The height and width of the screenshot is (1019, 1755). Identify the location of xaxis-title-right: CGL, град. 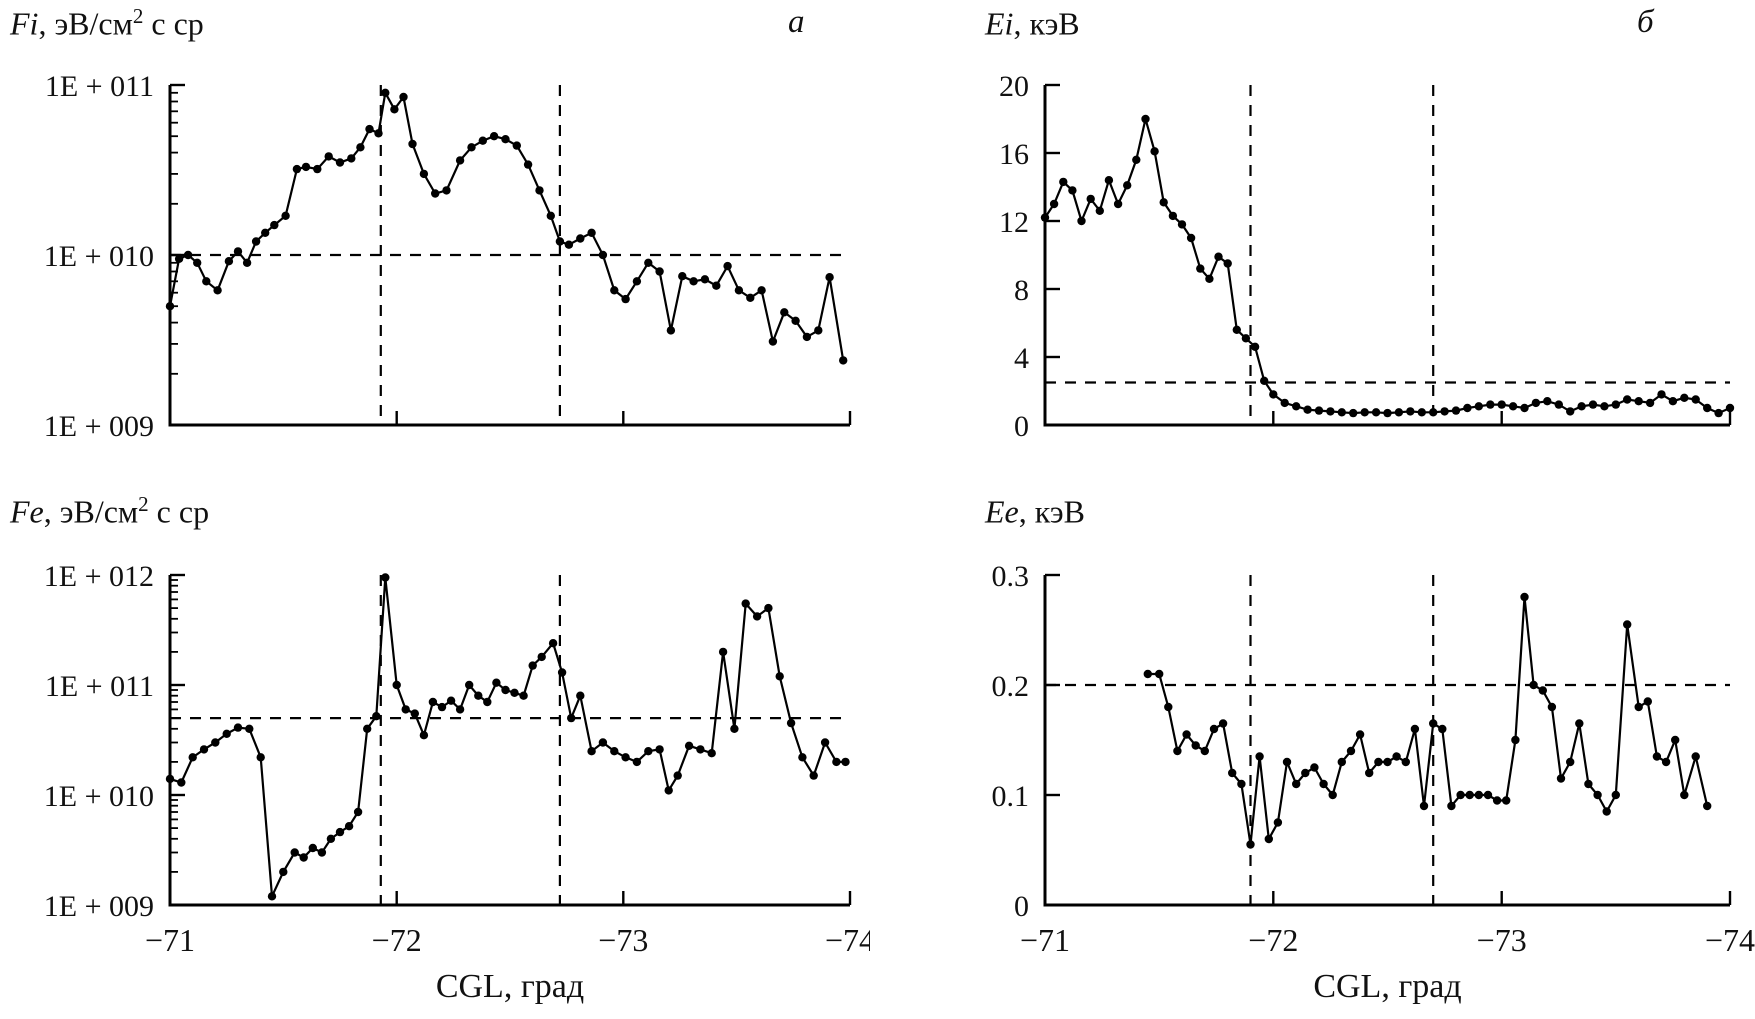
(1387, 986).